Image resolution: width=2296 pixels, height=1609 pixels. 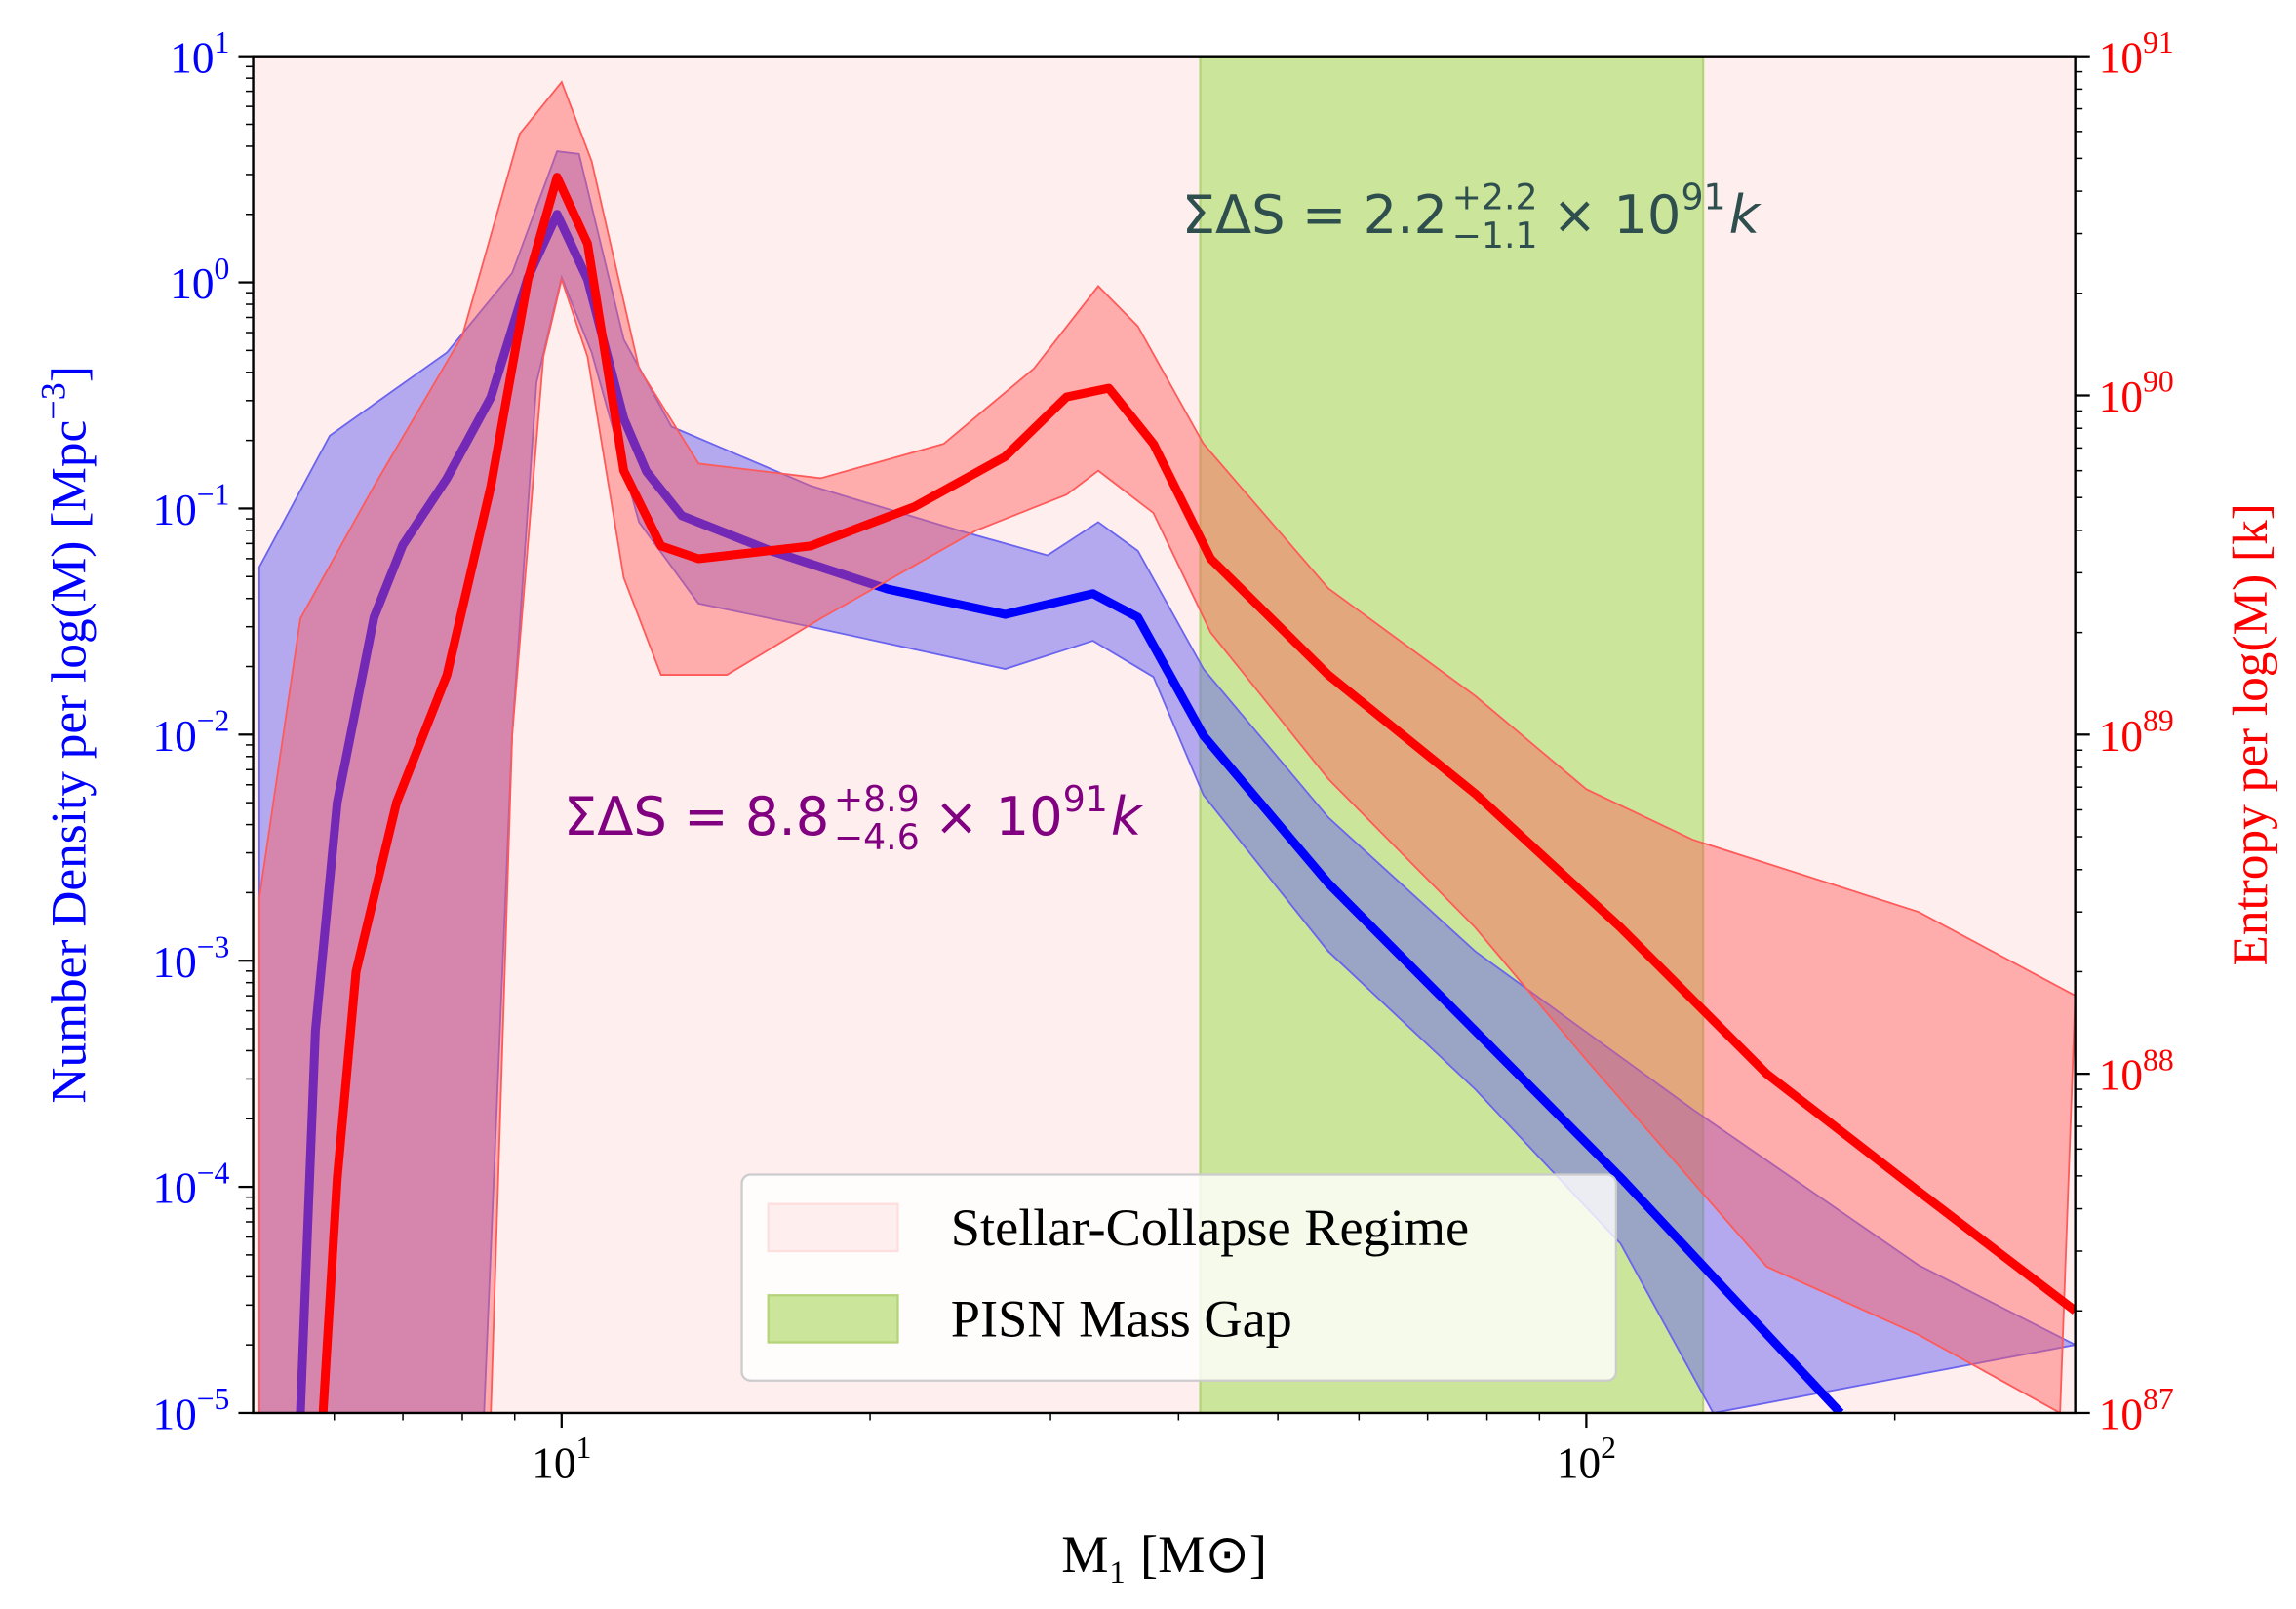 I want to click on tick-exponent: 88, so click(x=2158, y=1059).